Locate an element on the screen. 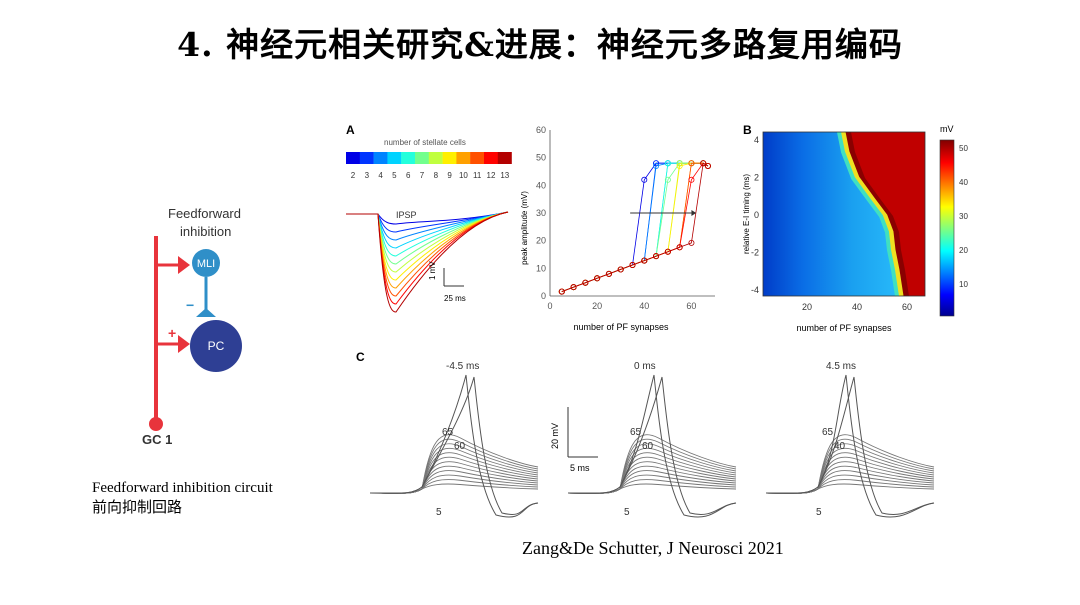 This screenshot has height=605, width=1080. trace-label: 60 is located at coordinates (460, 446).